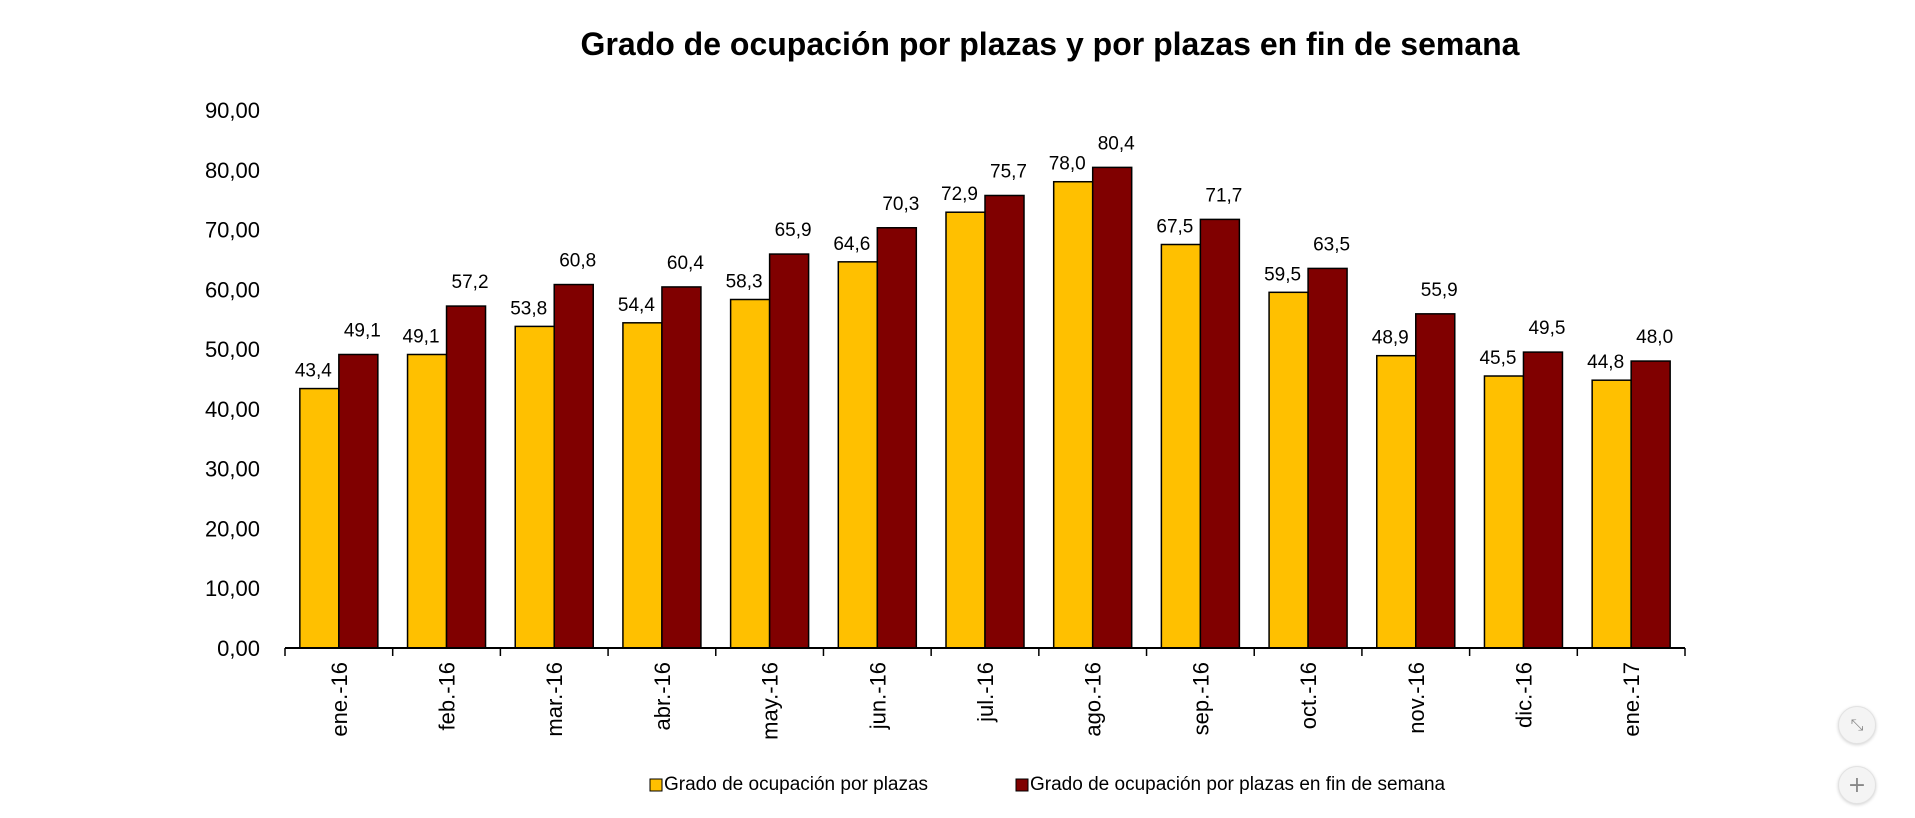 The width and height of the screenshot is (1915, 818). I want to click on y-tick-label: 0,00, so click(238, 648).